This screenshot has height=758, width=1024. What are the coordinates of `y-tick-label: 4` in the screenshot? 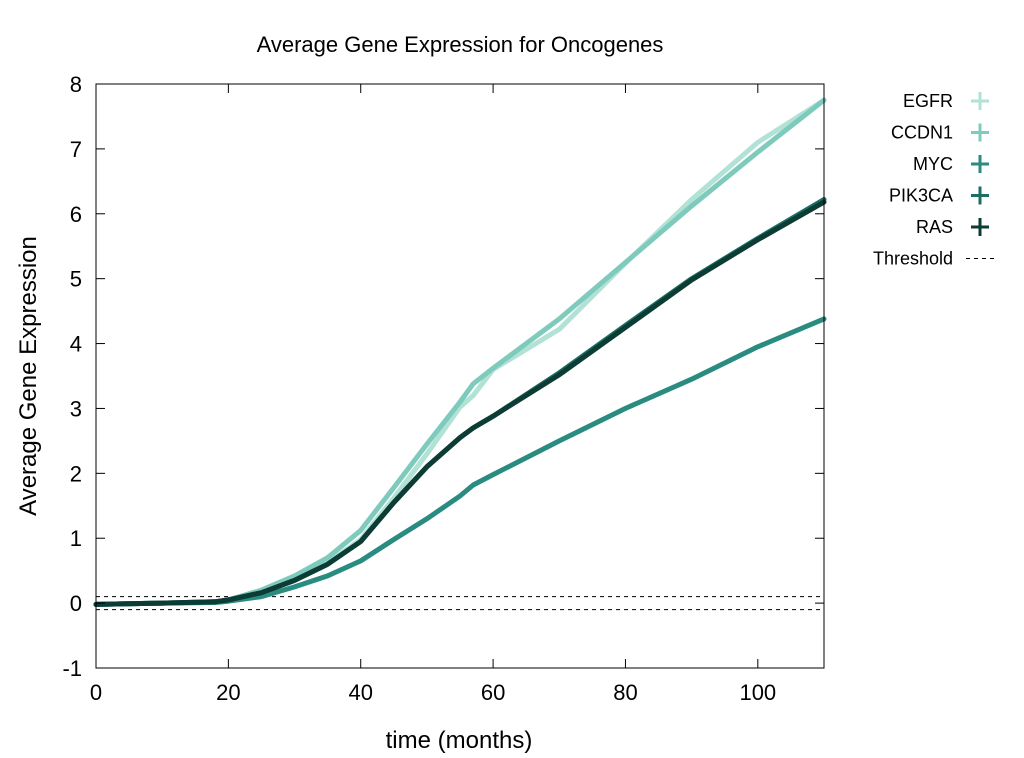 It's located at (76, 344).